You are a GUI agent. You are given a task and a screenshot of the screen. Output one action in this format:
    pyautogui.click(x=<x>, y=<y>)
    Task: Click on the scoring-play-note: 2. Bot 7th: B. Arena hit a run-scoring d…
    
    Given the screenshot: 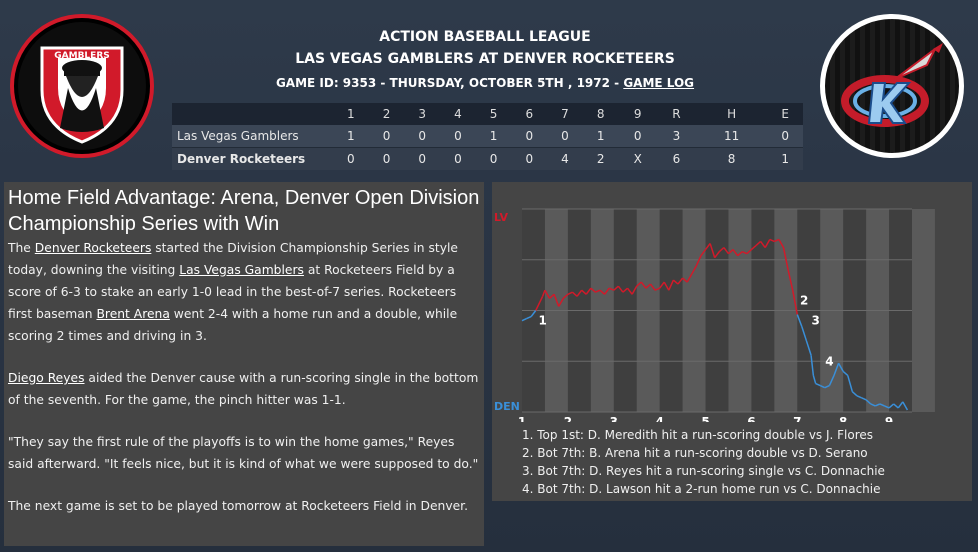 What is the action you would take?
    pyautogui.click(x=695, y=453)
    